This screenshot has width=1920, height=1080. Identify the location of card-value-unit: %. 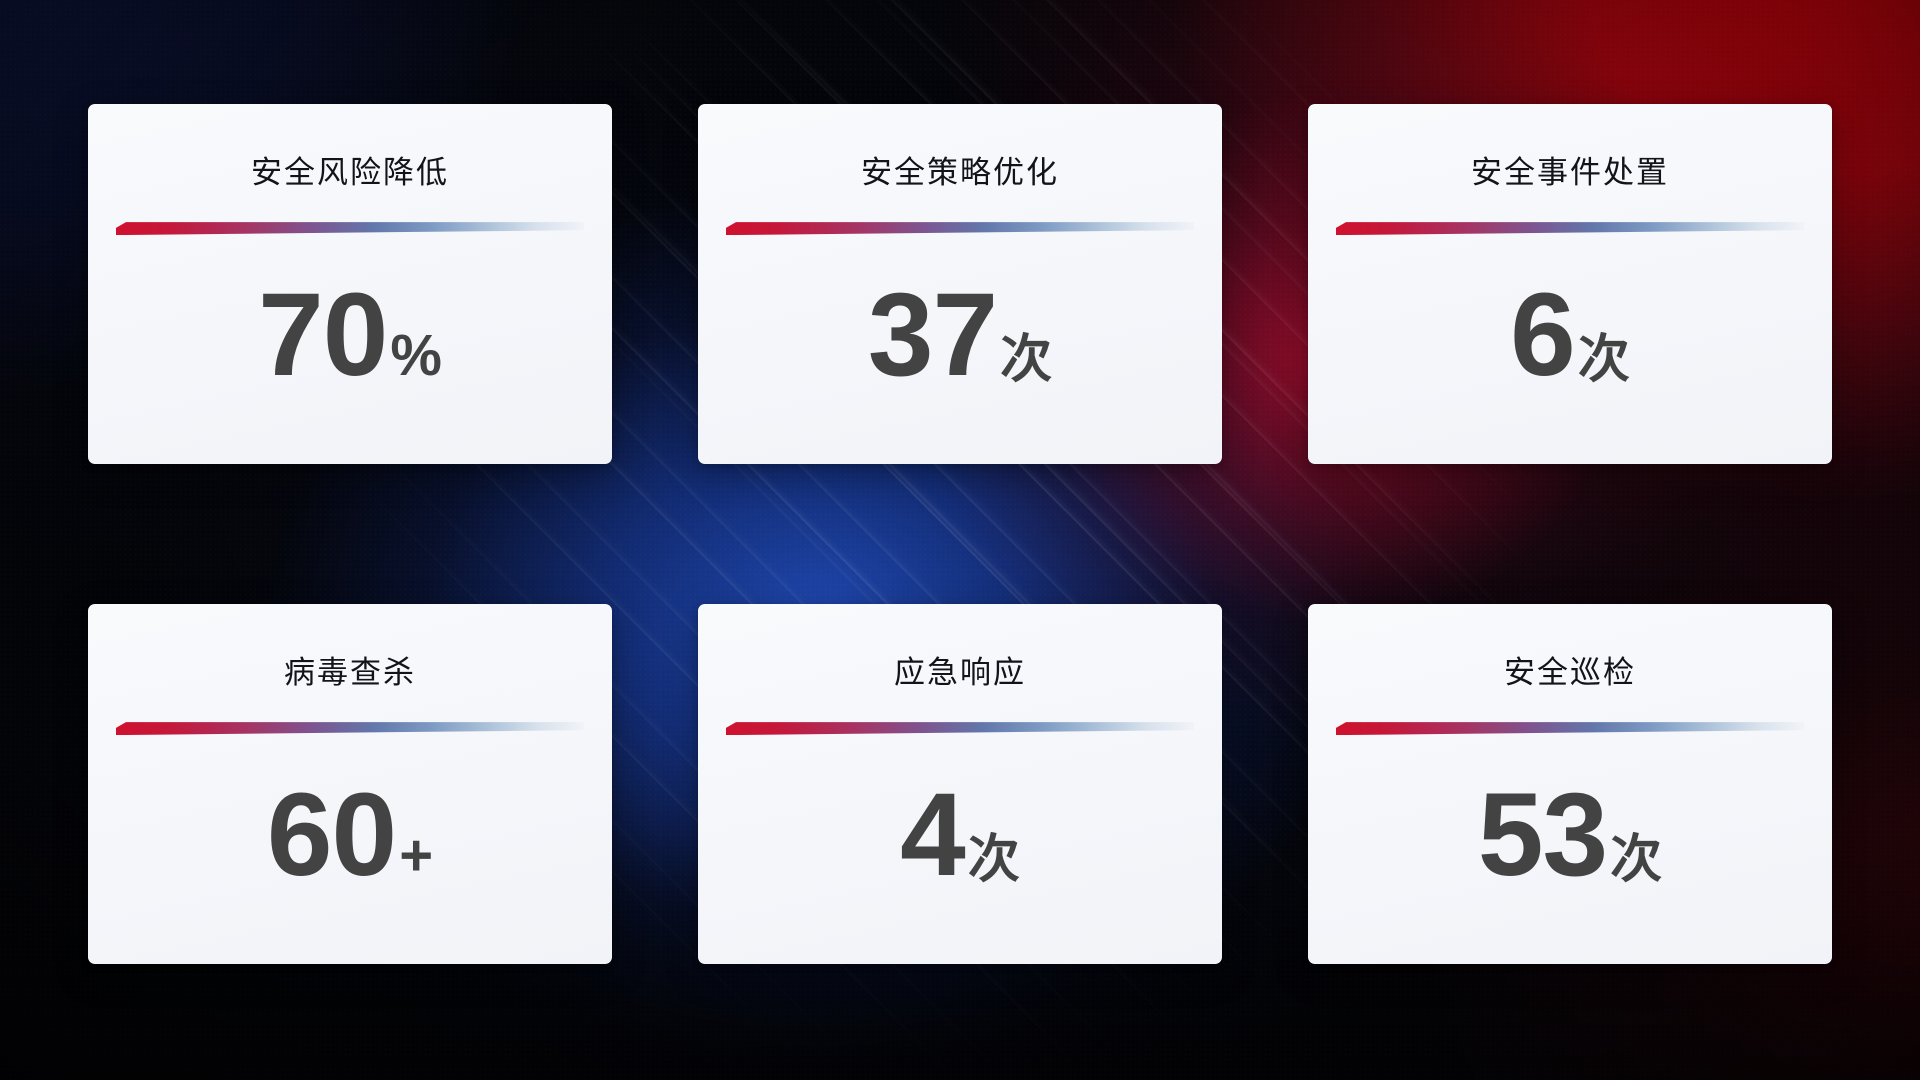
(416, 356).